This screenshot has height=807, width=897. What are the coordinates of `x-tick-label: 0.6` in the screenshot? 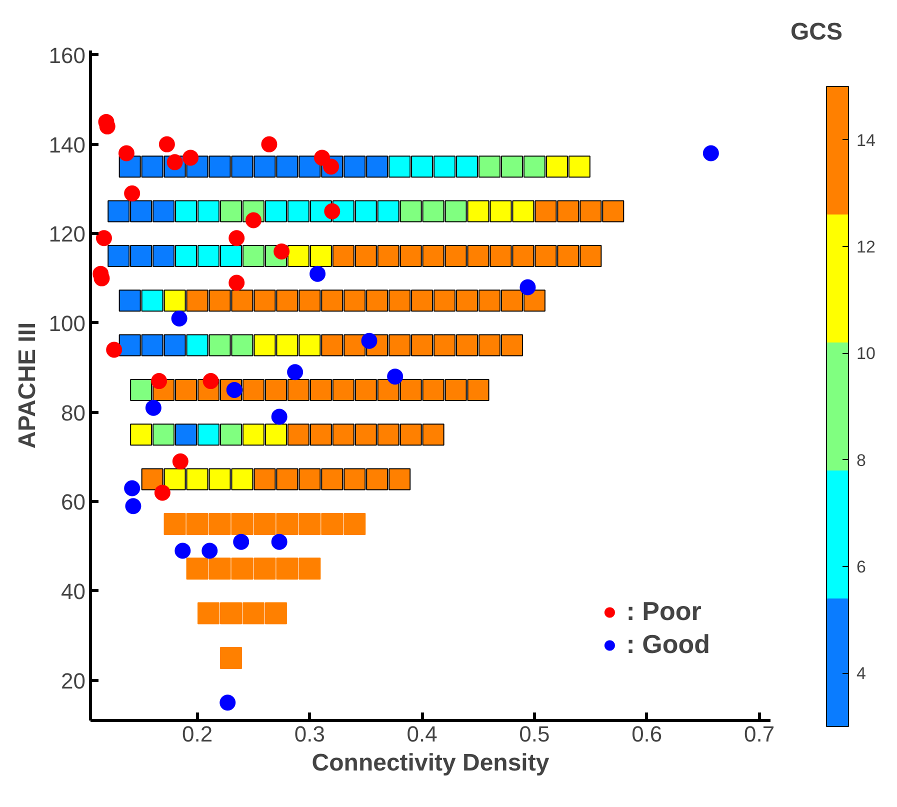 It's located at (647, 734).